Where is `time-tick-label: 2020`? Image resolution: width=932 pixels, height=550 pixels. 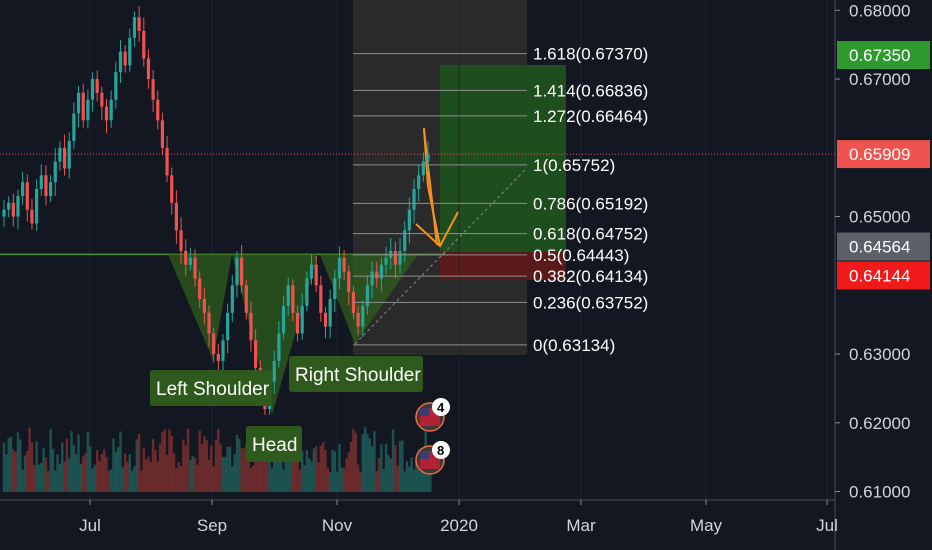 time-tick-label: 2020 is located at coordinates (459, 525).